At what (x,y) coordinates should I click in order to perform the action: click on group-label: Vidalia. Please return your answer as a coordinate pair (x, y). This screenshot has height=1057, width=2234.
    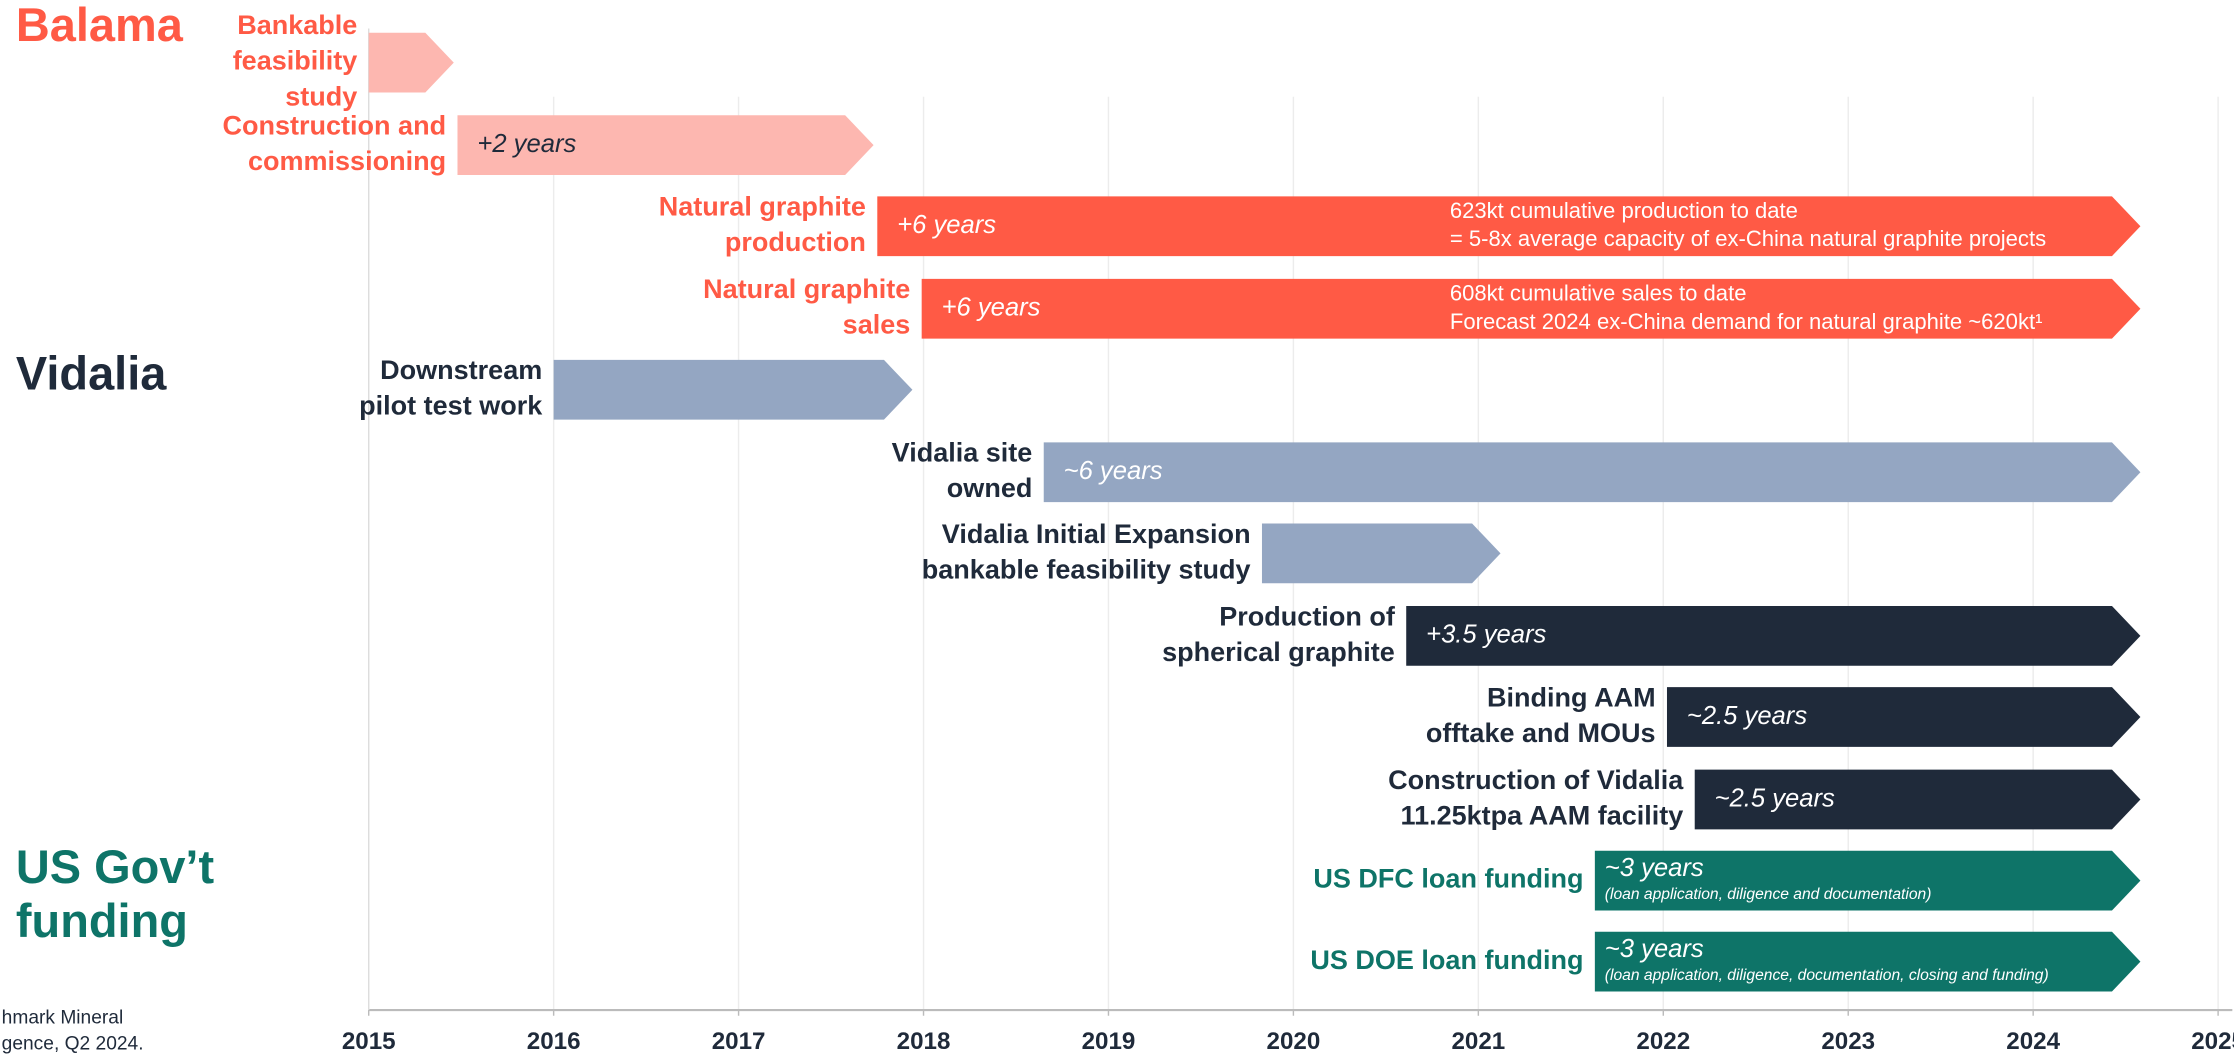
    Looking at the image, I should click on (91, 373).